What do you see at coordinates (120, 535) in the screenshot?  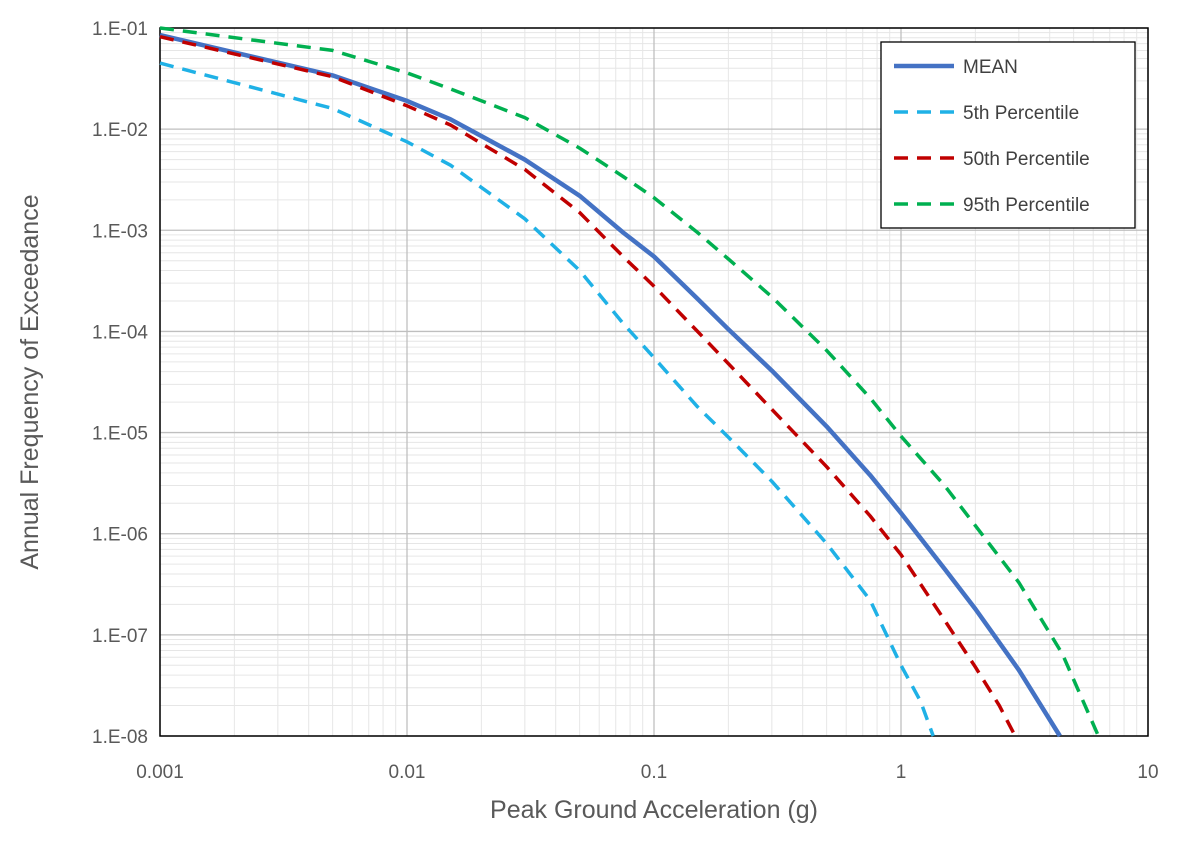 I see `y-tick-label: 1.E-06` at bounding box center [120, 535].